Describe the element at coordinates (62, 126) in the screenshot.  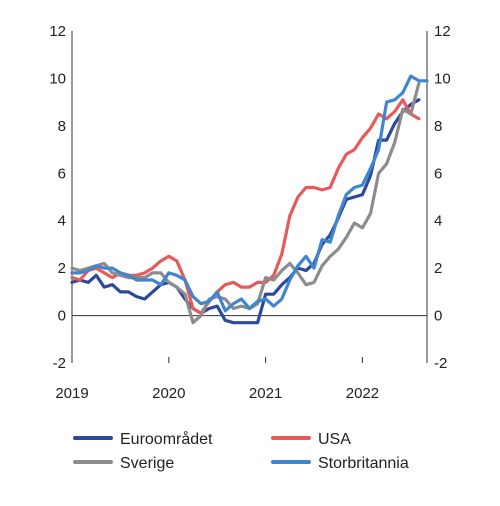
I see `y-tick-label-left: 8` at that location.